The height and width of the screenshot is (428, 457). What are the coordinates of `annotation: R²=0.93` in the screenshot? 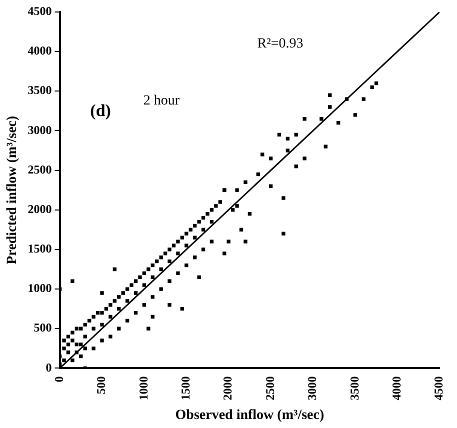 It's located at (280, 44).